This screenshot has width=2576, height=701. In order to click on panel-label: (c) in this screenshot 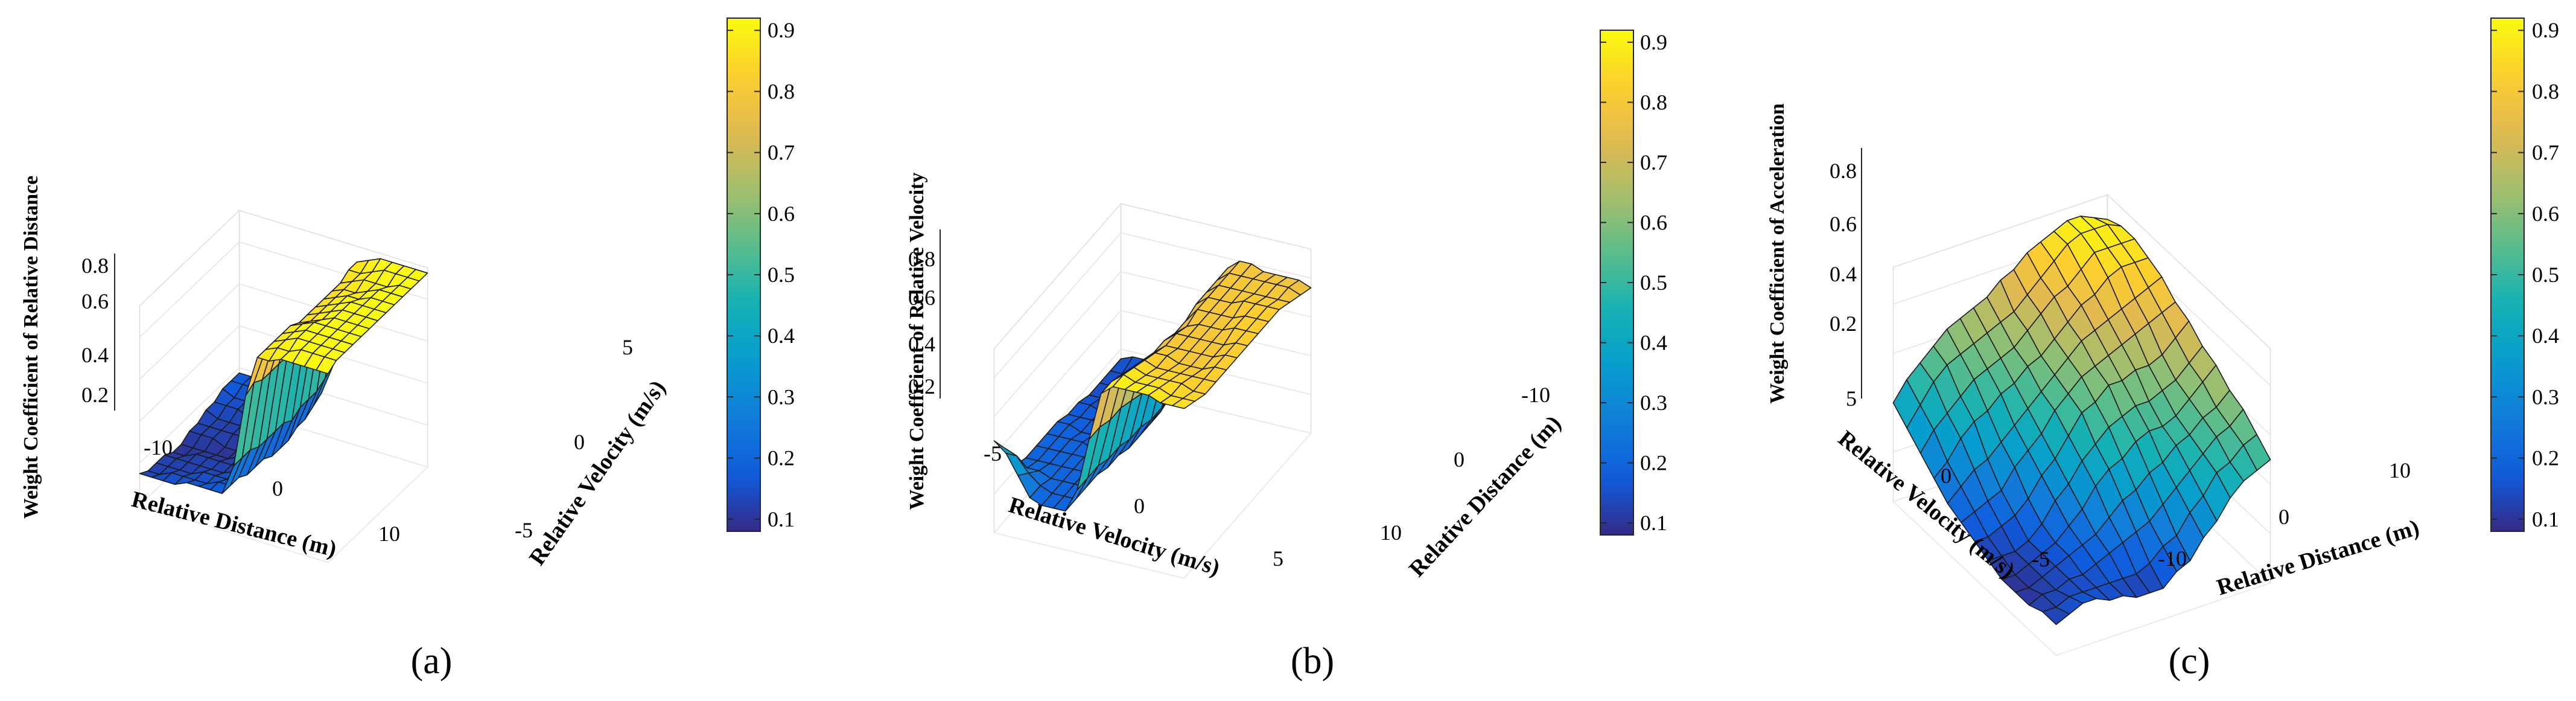, I will do `click(2189, 662)`.